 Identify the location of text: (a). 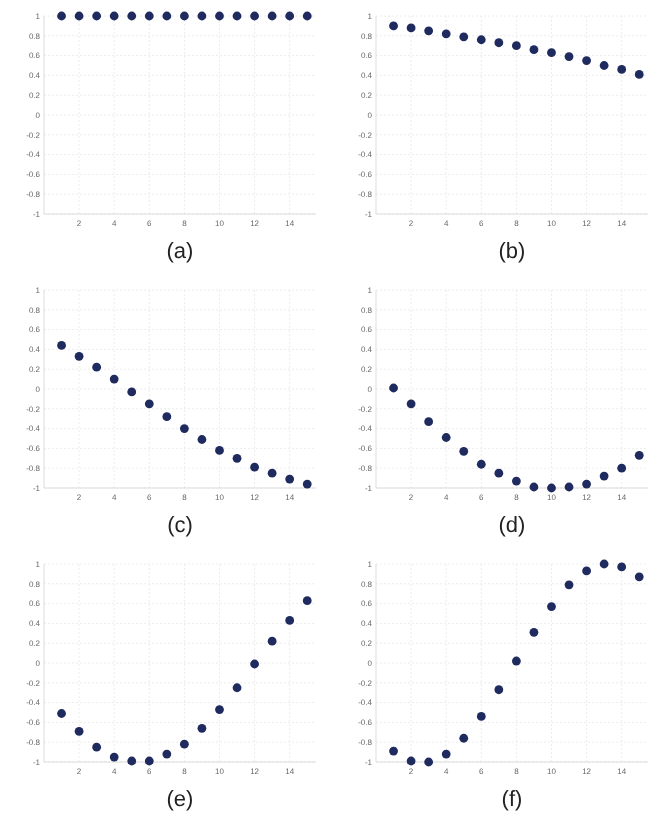
(180, 252).